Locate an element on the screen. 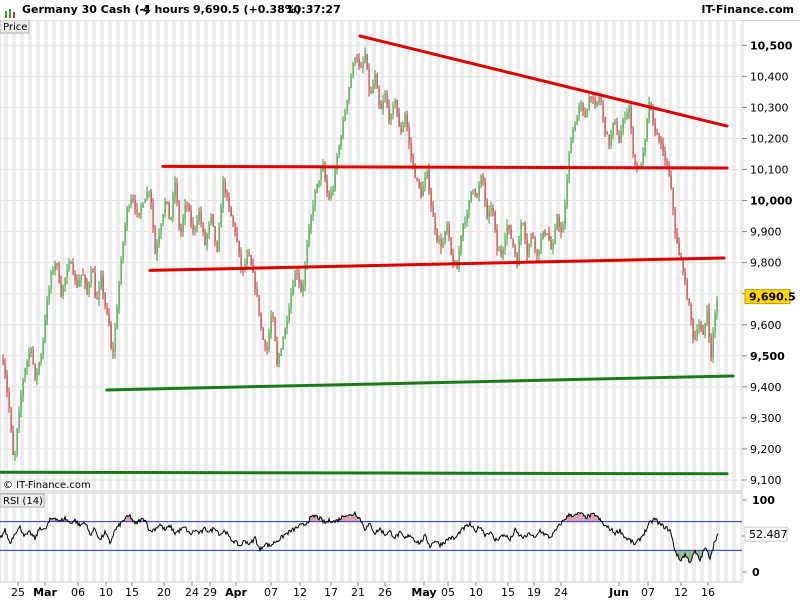 The image size is (800, 600). x-tick-label: 07 is located at coordinates (648, 592).